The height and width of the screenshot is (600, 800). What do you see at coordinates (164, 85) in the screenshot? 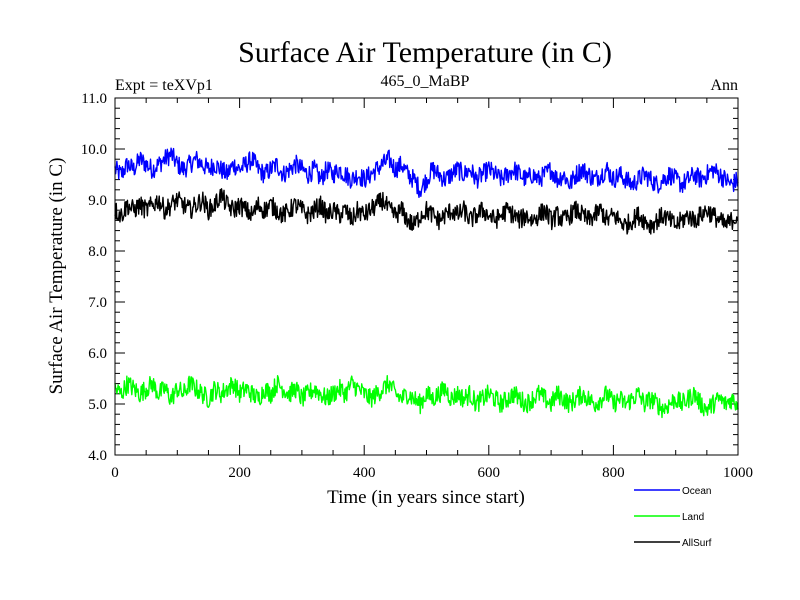
I see `experiment-label: Expt = teXVp1` at bounding box center [164, 85].